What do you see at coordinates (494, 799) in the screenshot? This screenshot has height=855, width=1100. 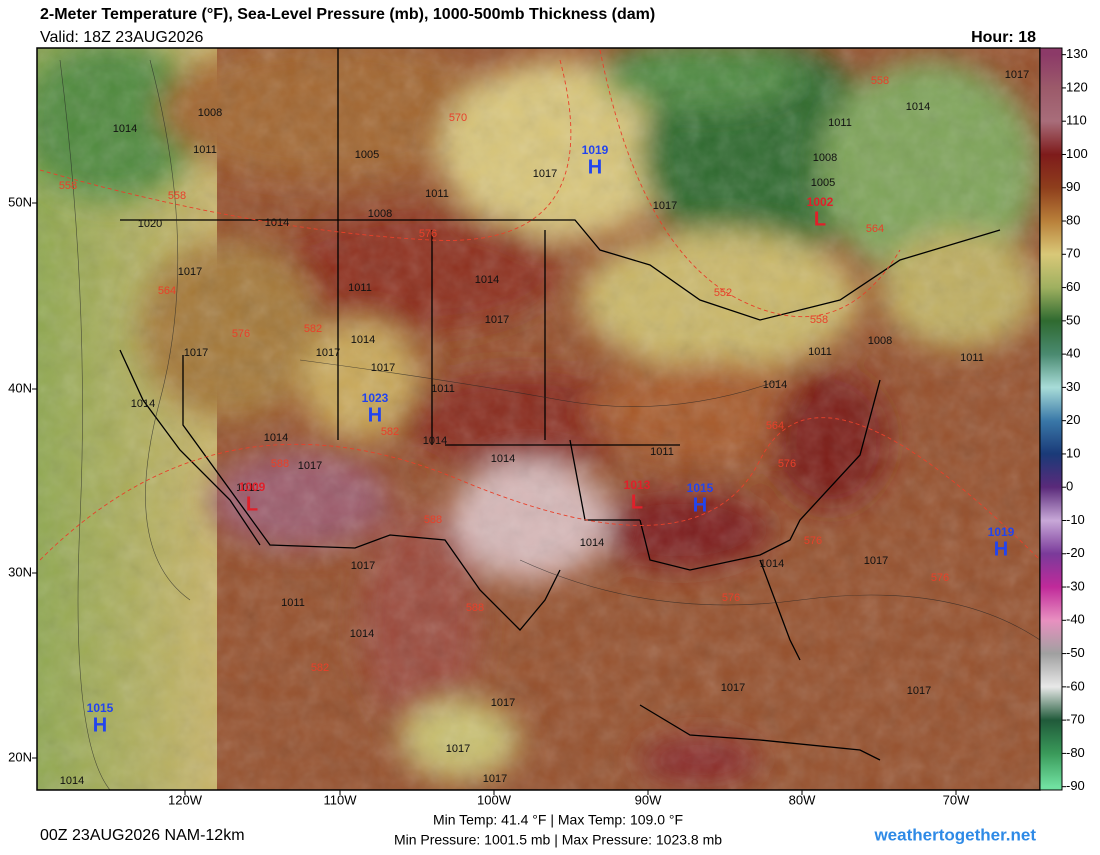 I see `longitude-label: 100W` at bounding box center [494, 799].